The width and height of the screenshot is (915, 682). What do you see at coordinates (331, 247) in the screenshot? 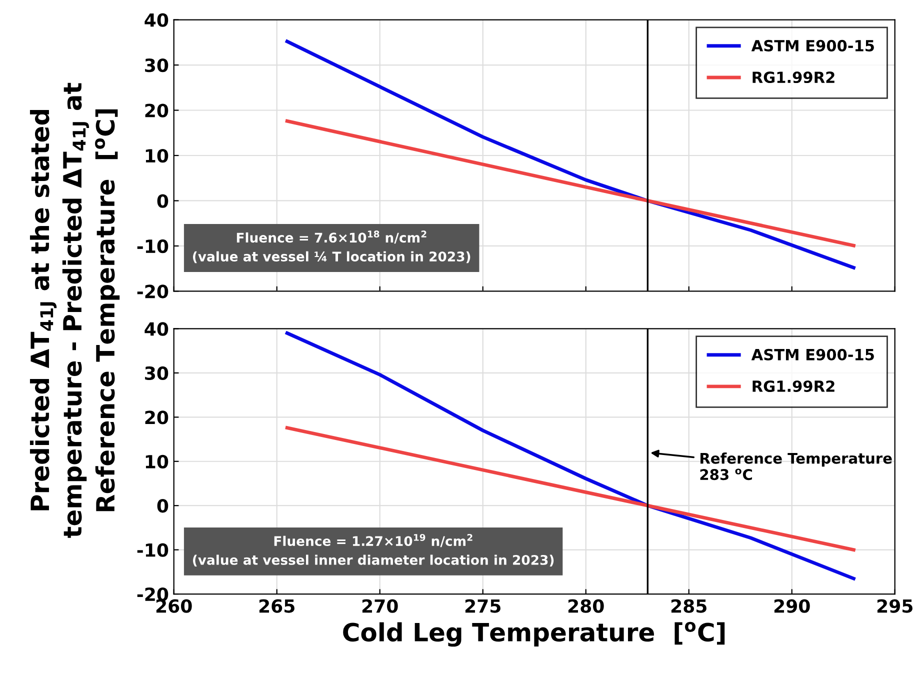
I see `text: Fluence = 7.6×10$^{18}$ n/cm$^{2}$ (value at vessel ¼ T location in 2023)` at bounding box center [331, 247].